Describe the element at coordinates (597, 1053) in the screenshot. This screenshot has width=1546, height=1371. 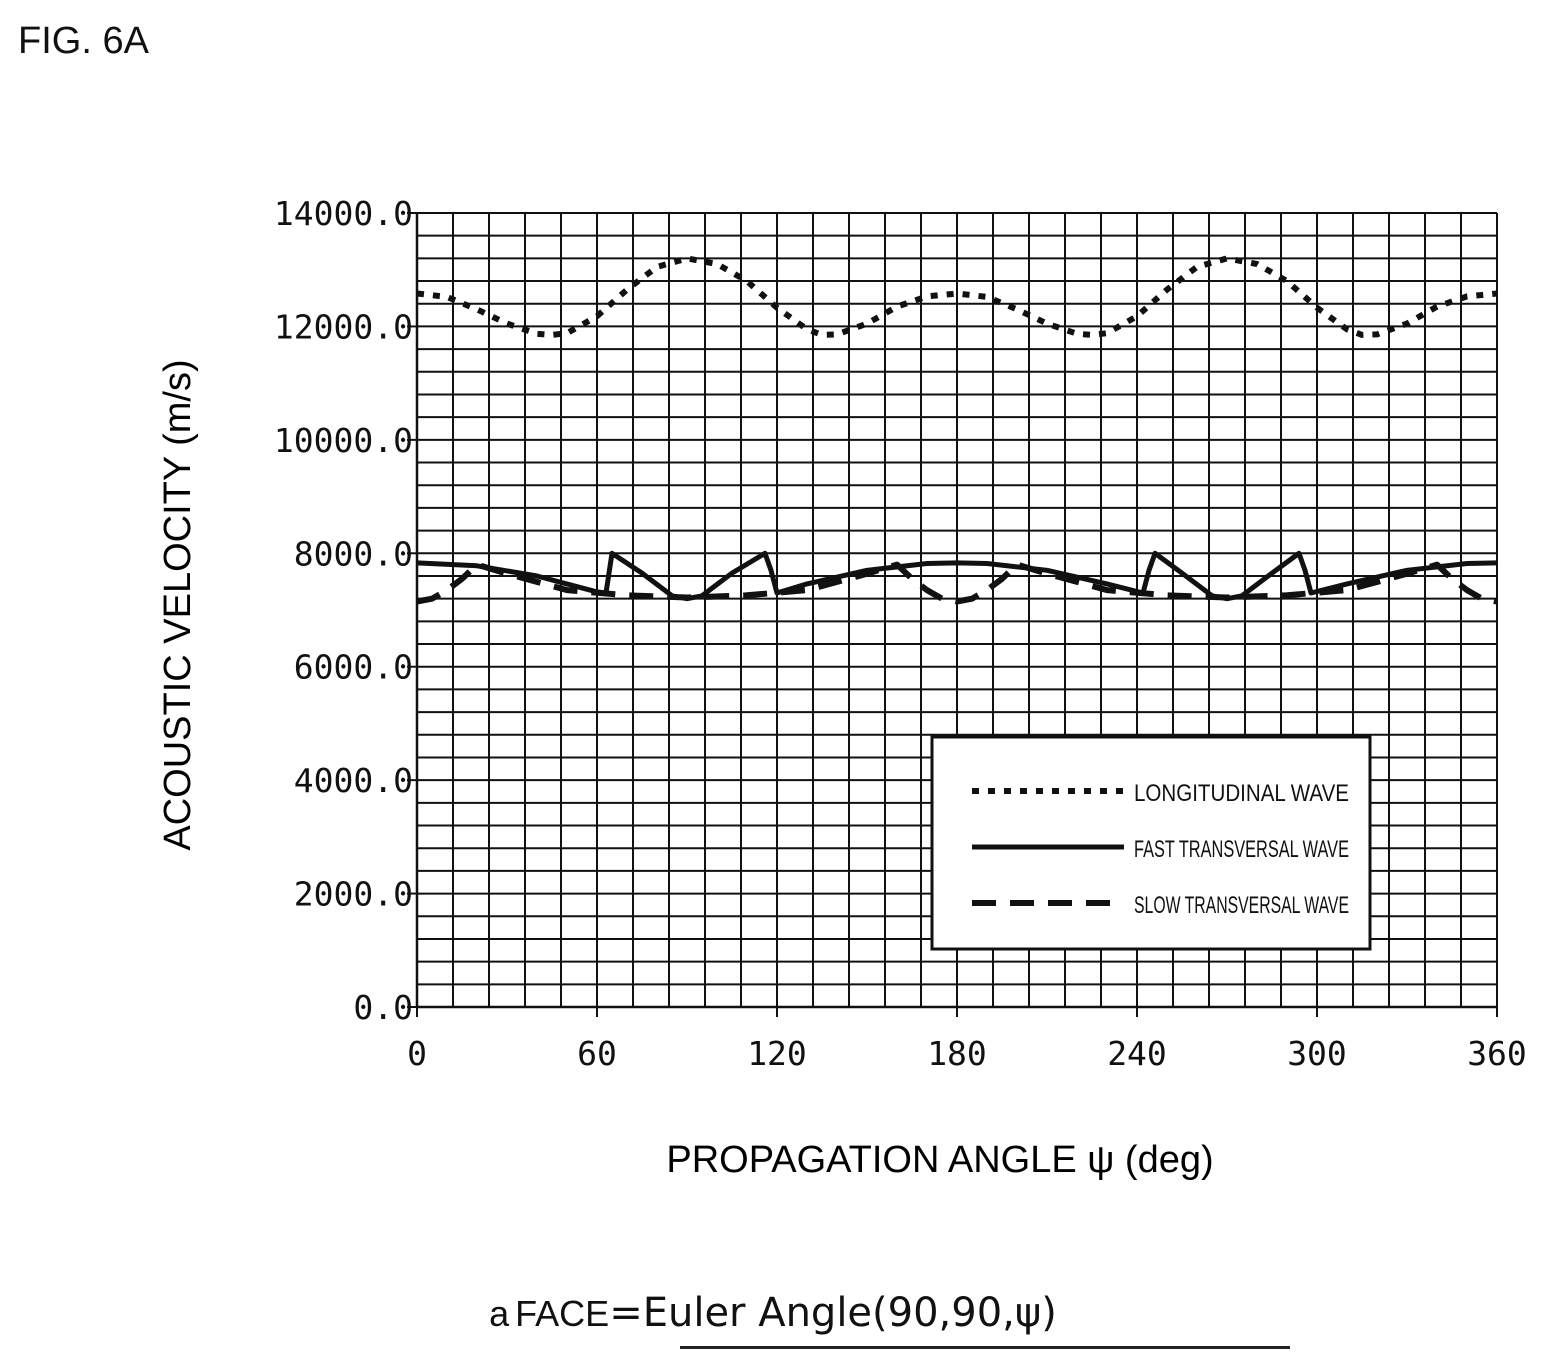
I see `x-tick-label: 60` at that location.